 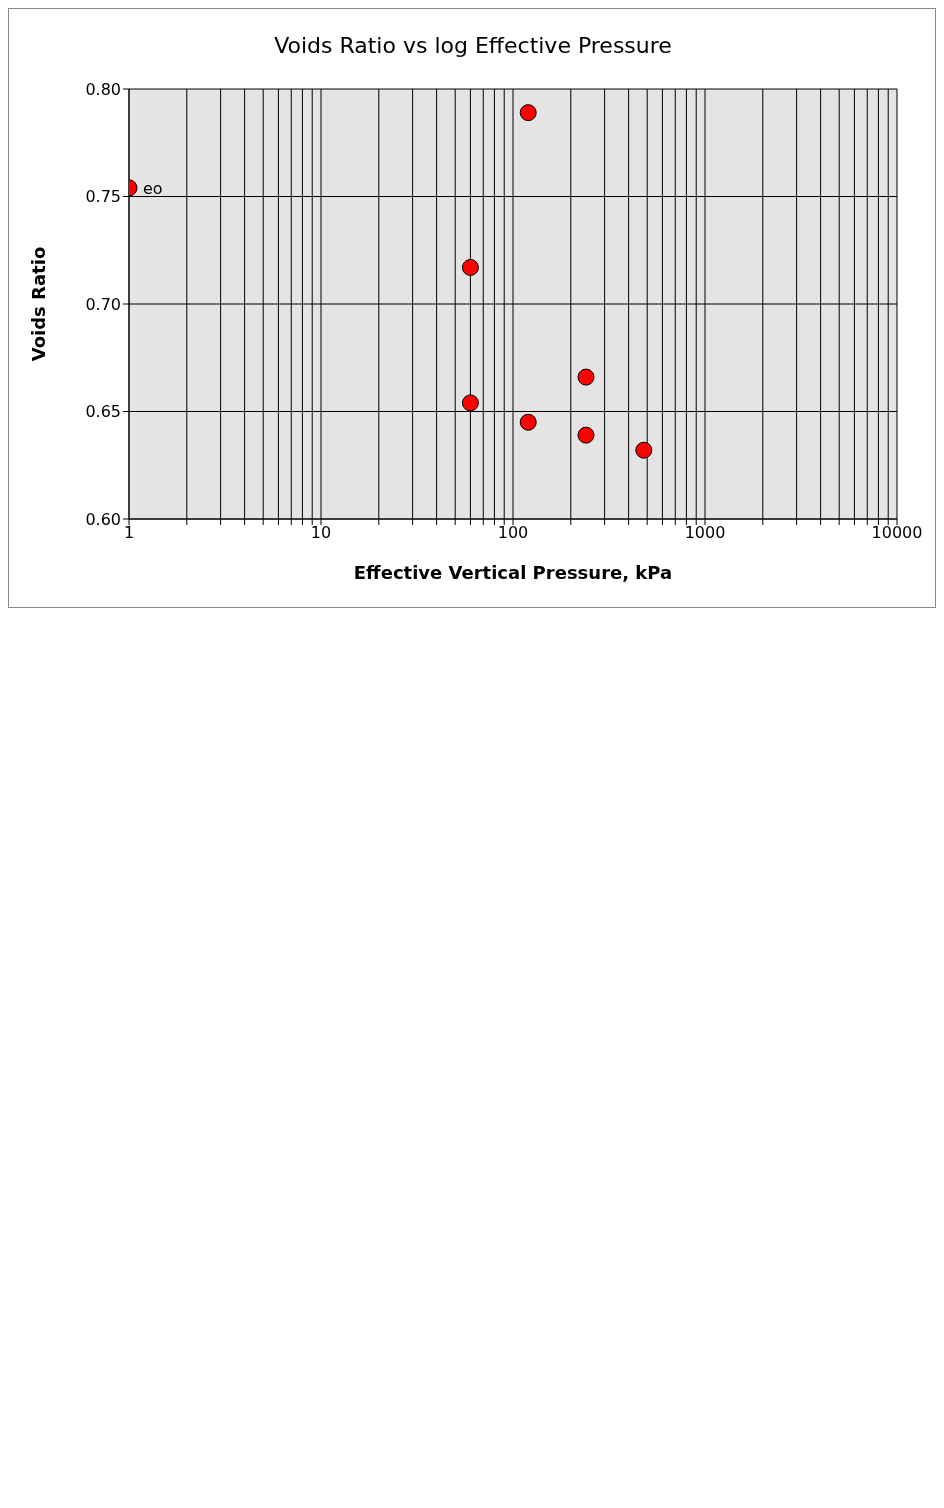 What do you see at coordinates (513, 533) in the screenshot?
I see `x-tick-label: 100` at bounding box center [513, 533].